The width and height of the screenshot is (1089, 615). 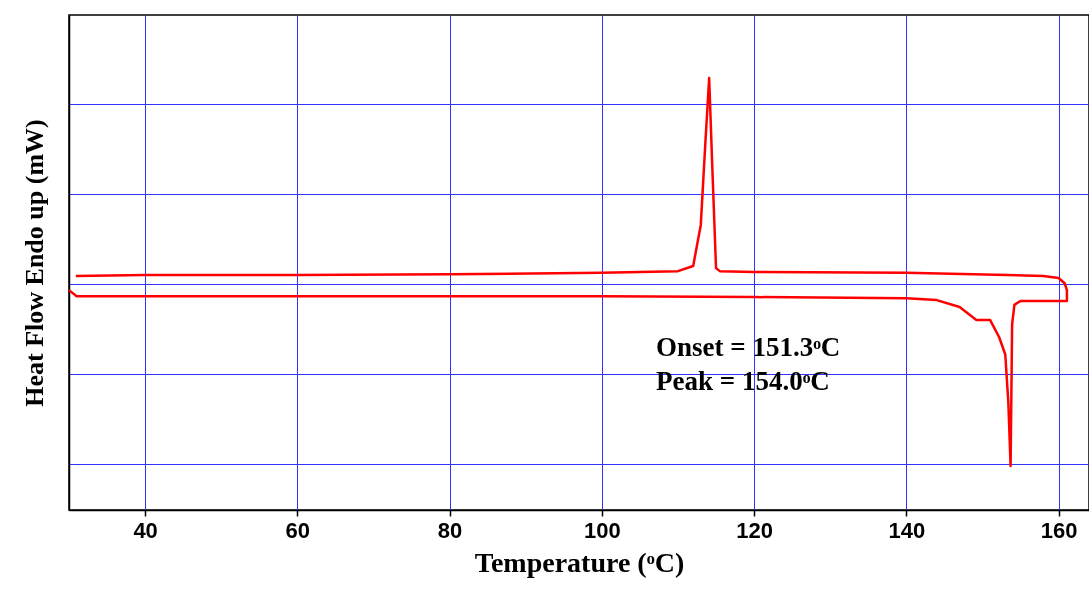 What do you see at coordinates (1059, 530) in the screenshot?
I see `x-tick-label: 160` at bounding box center [1059, 530].